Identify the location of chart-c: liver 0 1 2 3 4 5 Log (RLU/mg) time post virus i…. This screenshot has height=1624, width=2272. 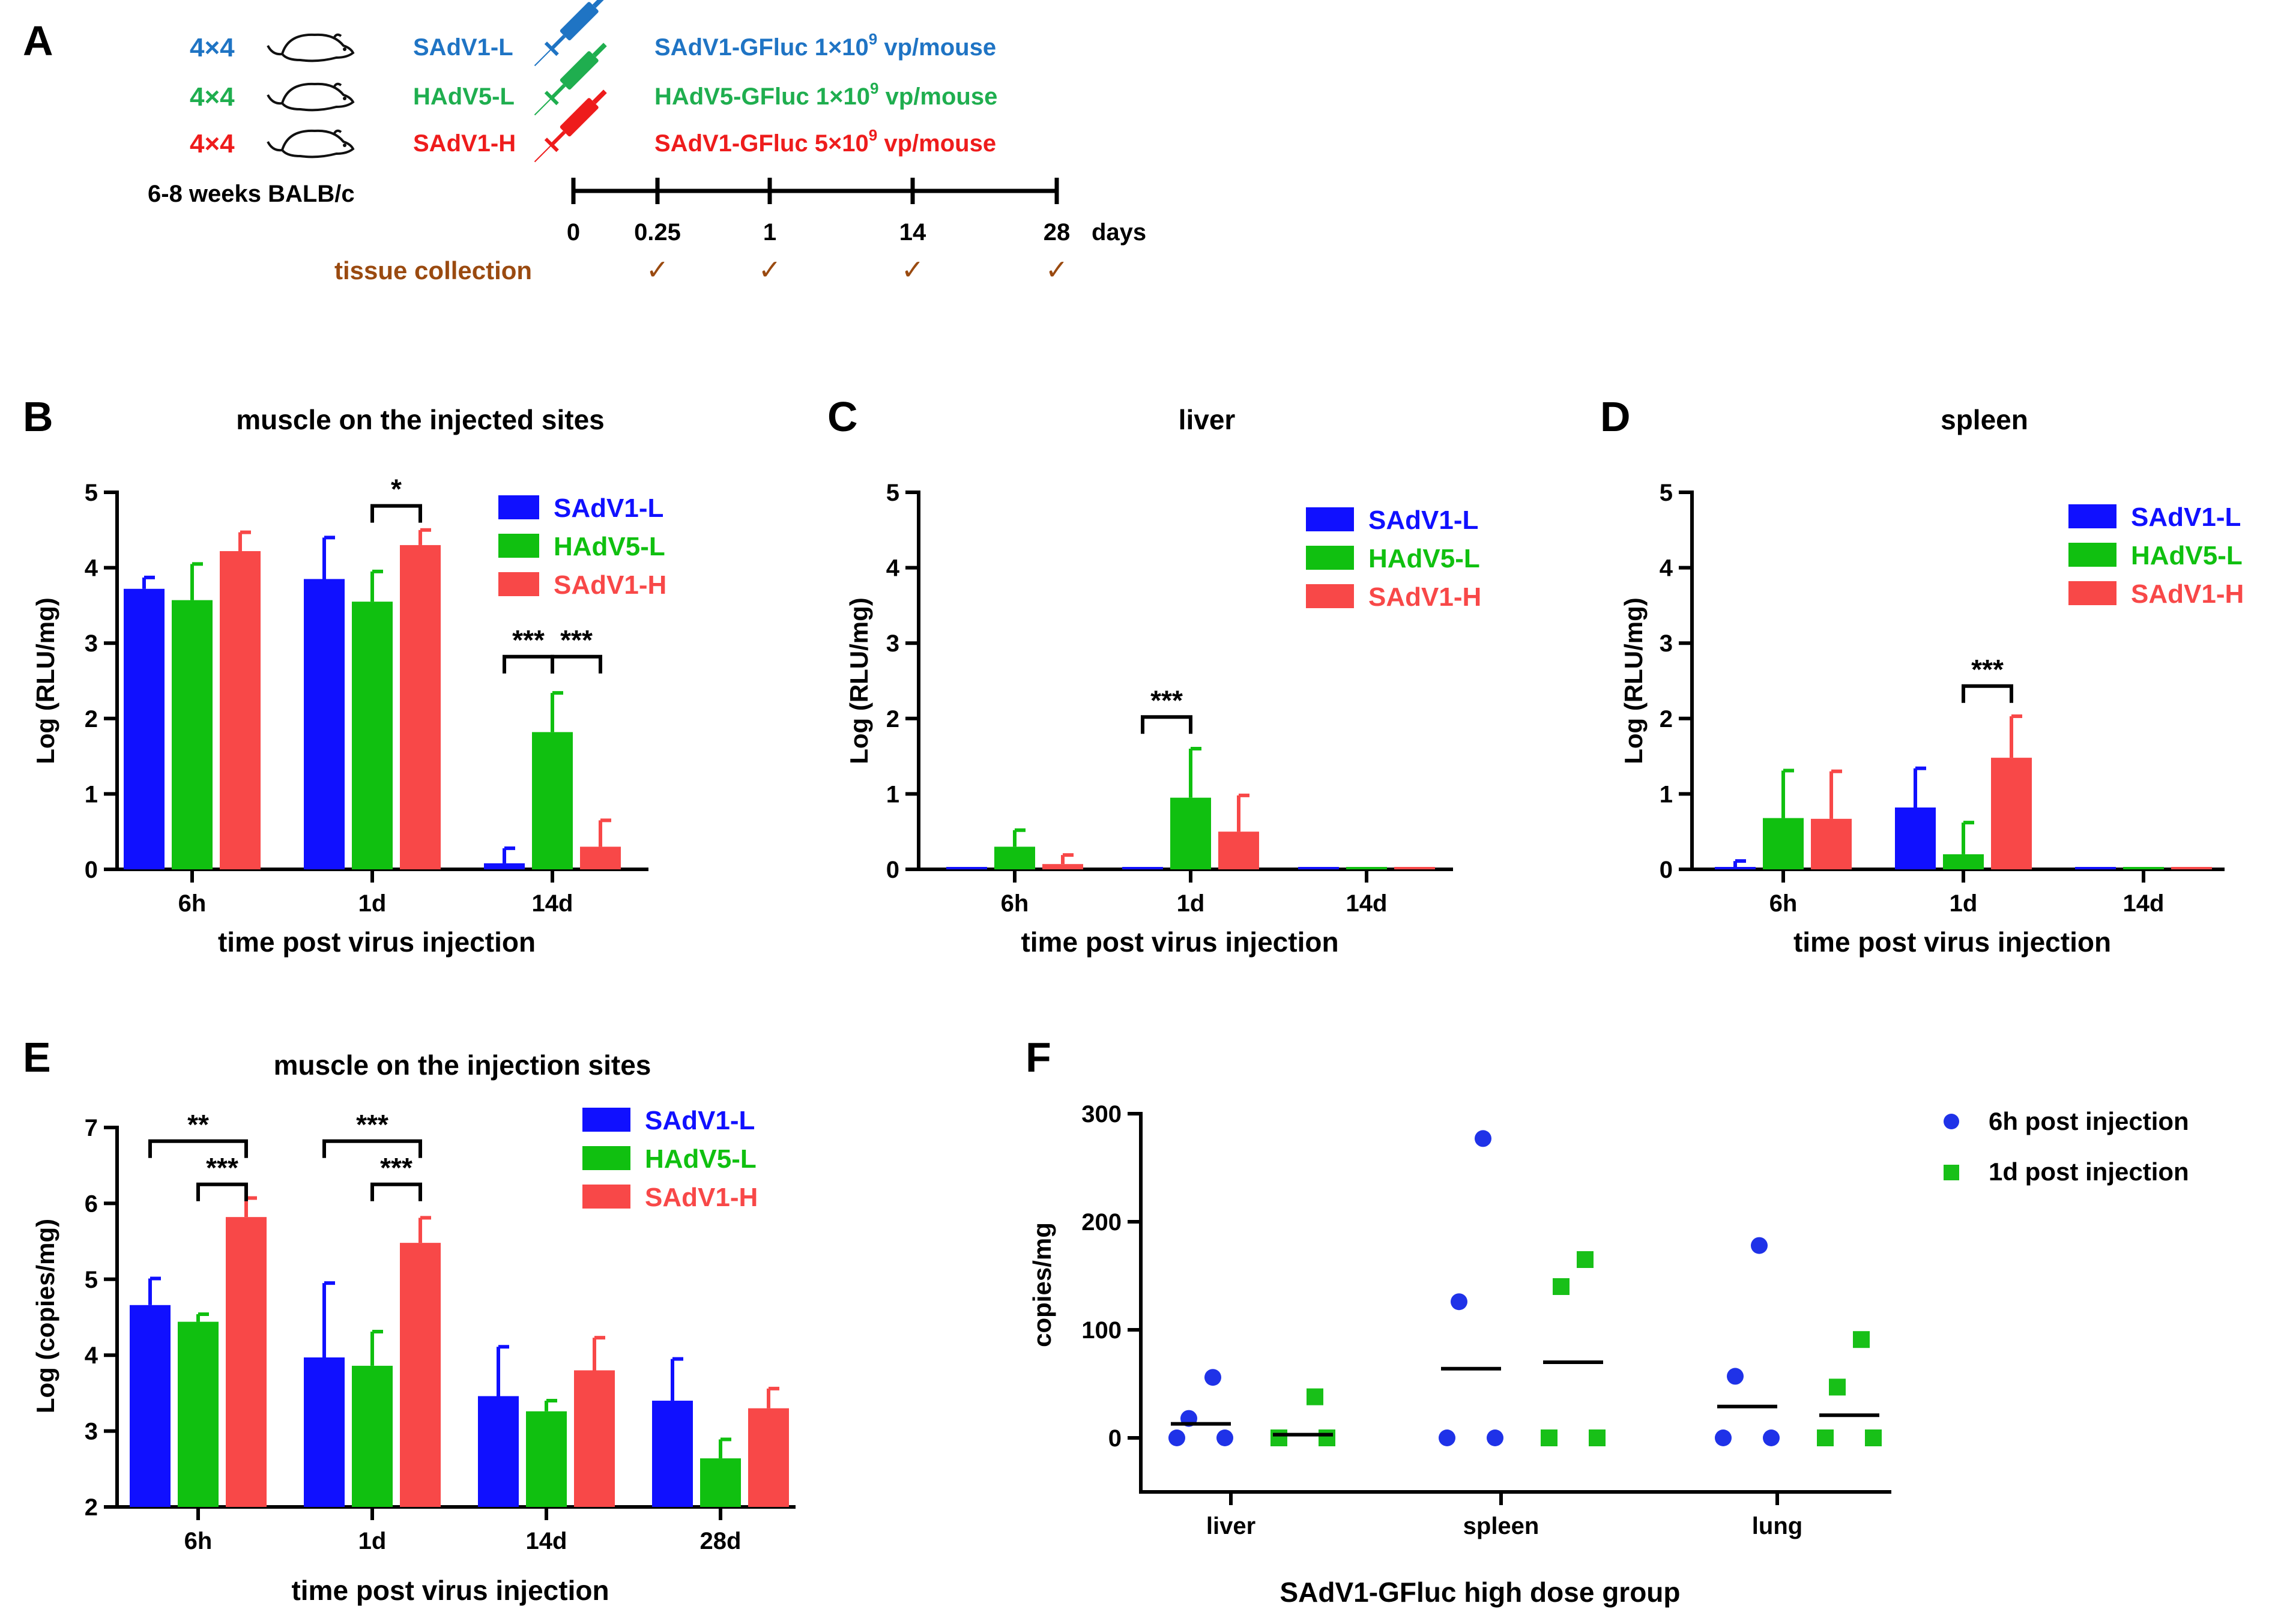
(1163, 681).